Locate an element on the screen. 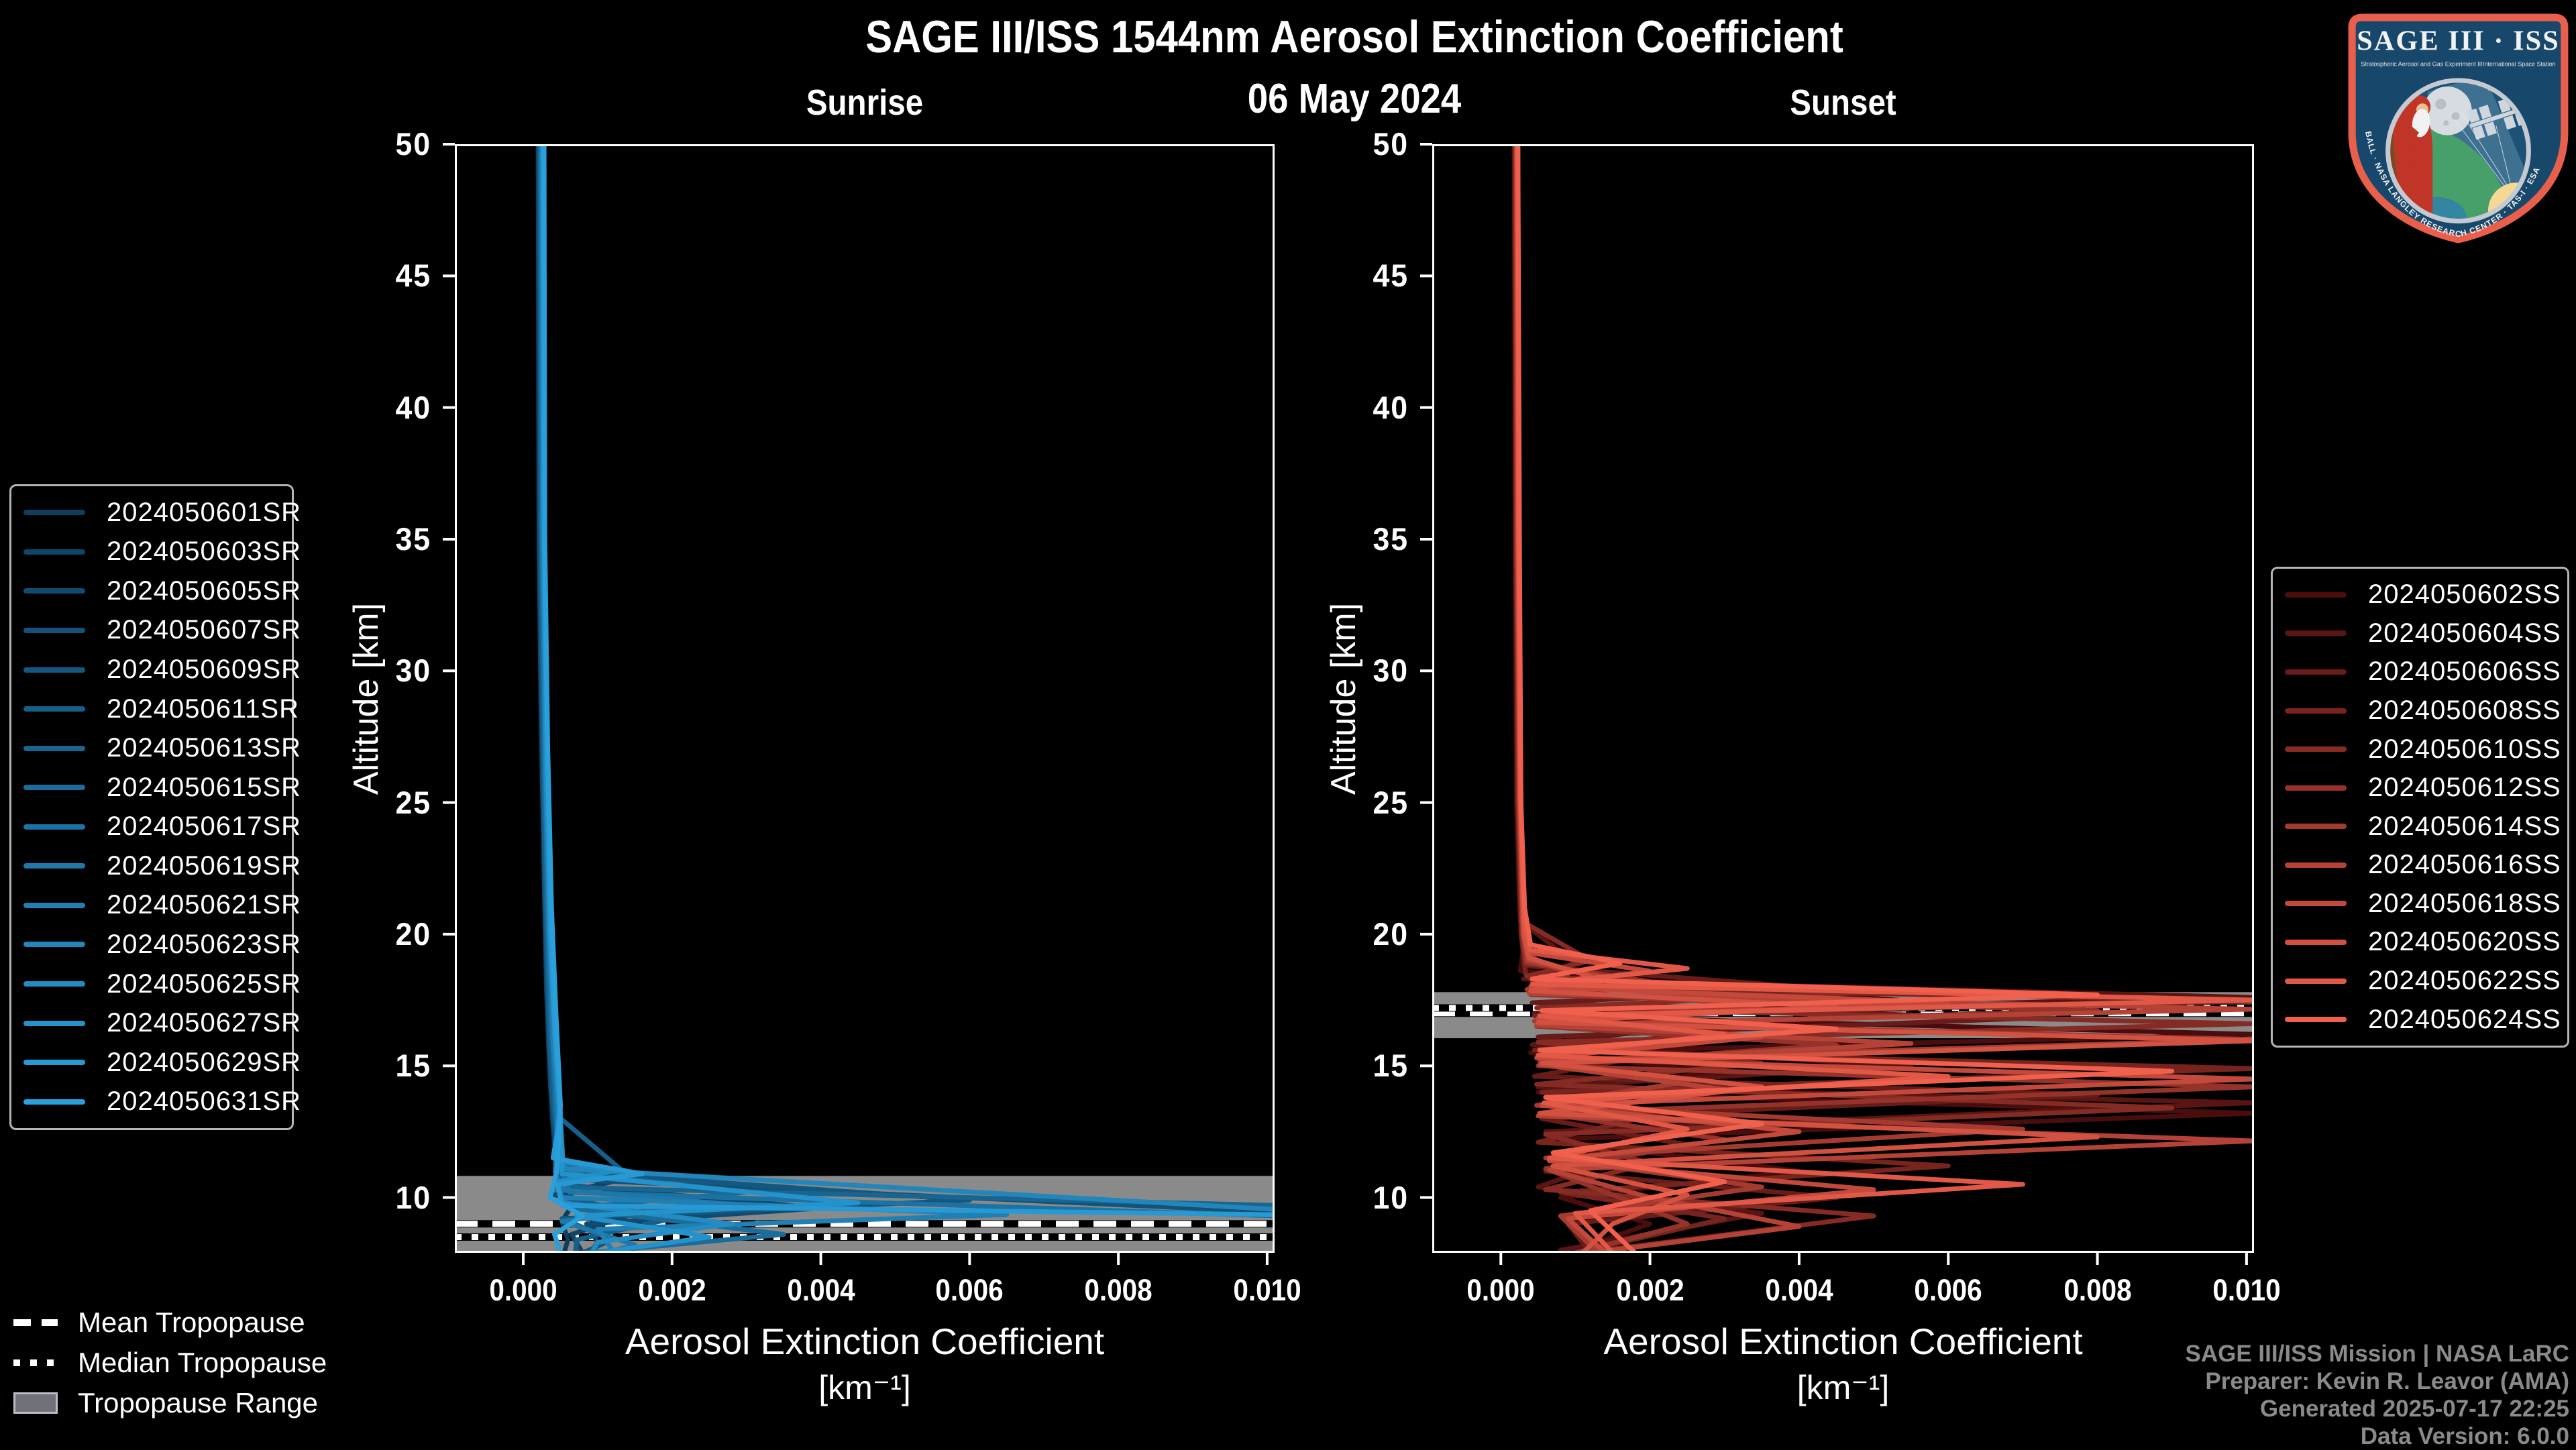 The height and width of the screenshot is (1450, 2576). legend-label: 2024050612SS is located at coordinates (2464, 788).